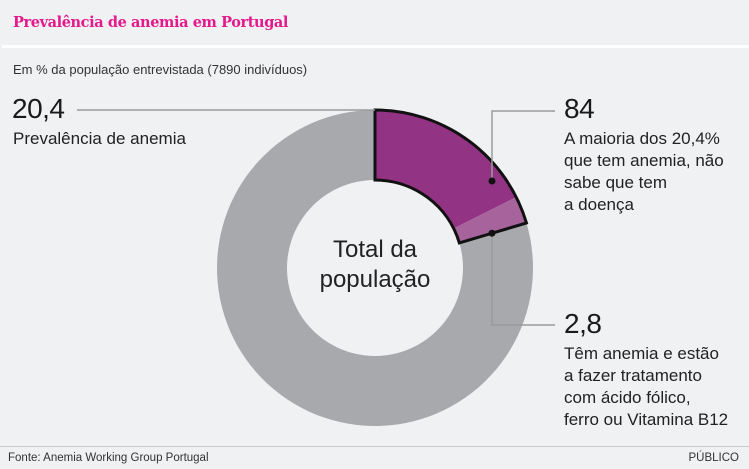 The image size is (749, 469). What do you see at coordinates (644, 160) in the screenshot?
I see `annotation-unaware-line: que tem anemia, não` at bounding box center [644, 160].